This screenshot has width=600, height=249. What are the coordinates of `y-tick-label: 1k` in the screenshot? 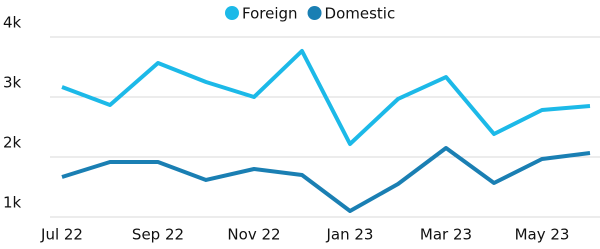 It's located at (12, 203).